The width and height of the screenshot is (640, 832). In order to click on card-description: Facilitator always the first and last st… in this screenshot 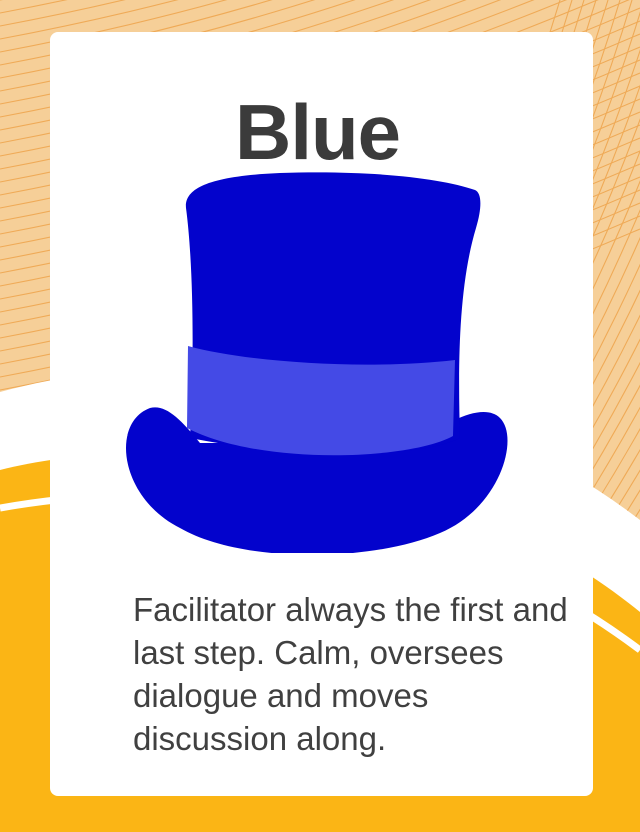, I will do `click(350, 674)`.